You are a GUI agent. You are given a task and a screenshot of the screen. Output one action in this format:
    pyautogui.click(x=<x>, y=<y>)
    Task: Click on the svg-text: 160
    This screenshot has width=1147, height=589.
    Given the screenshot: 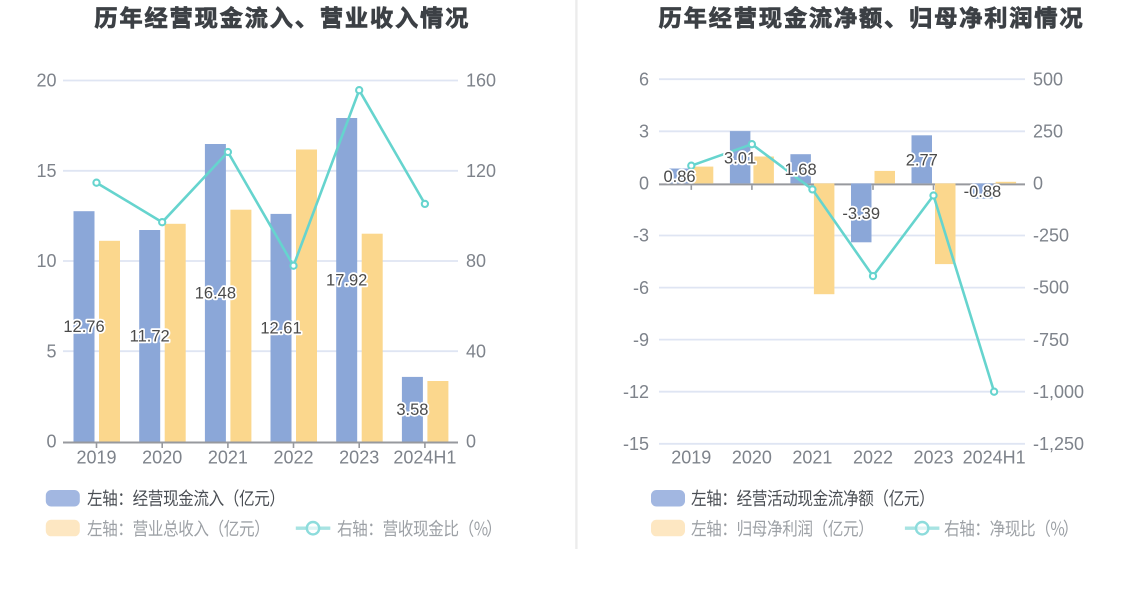 What is the action you would take?
    pyautogui.click(x=481, y=81)
    